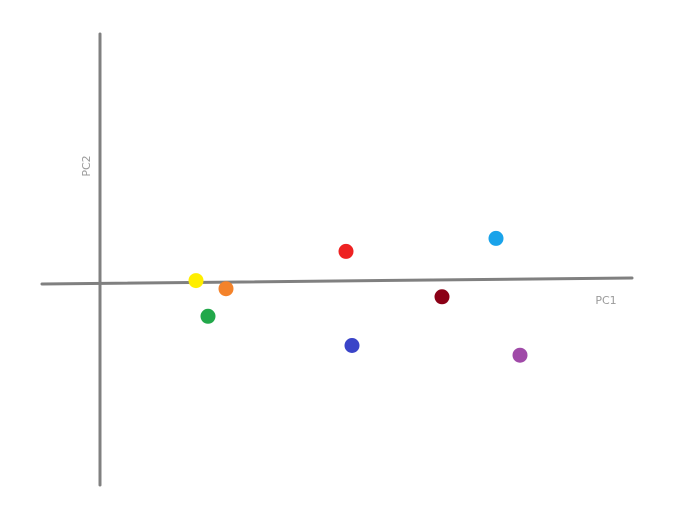 The image size is (680, 514). Describe the element at coordinates (337, 281) in the screenshot. I see `x-axis-line` at that location.